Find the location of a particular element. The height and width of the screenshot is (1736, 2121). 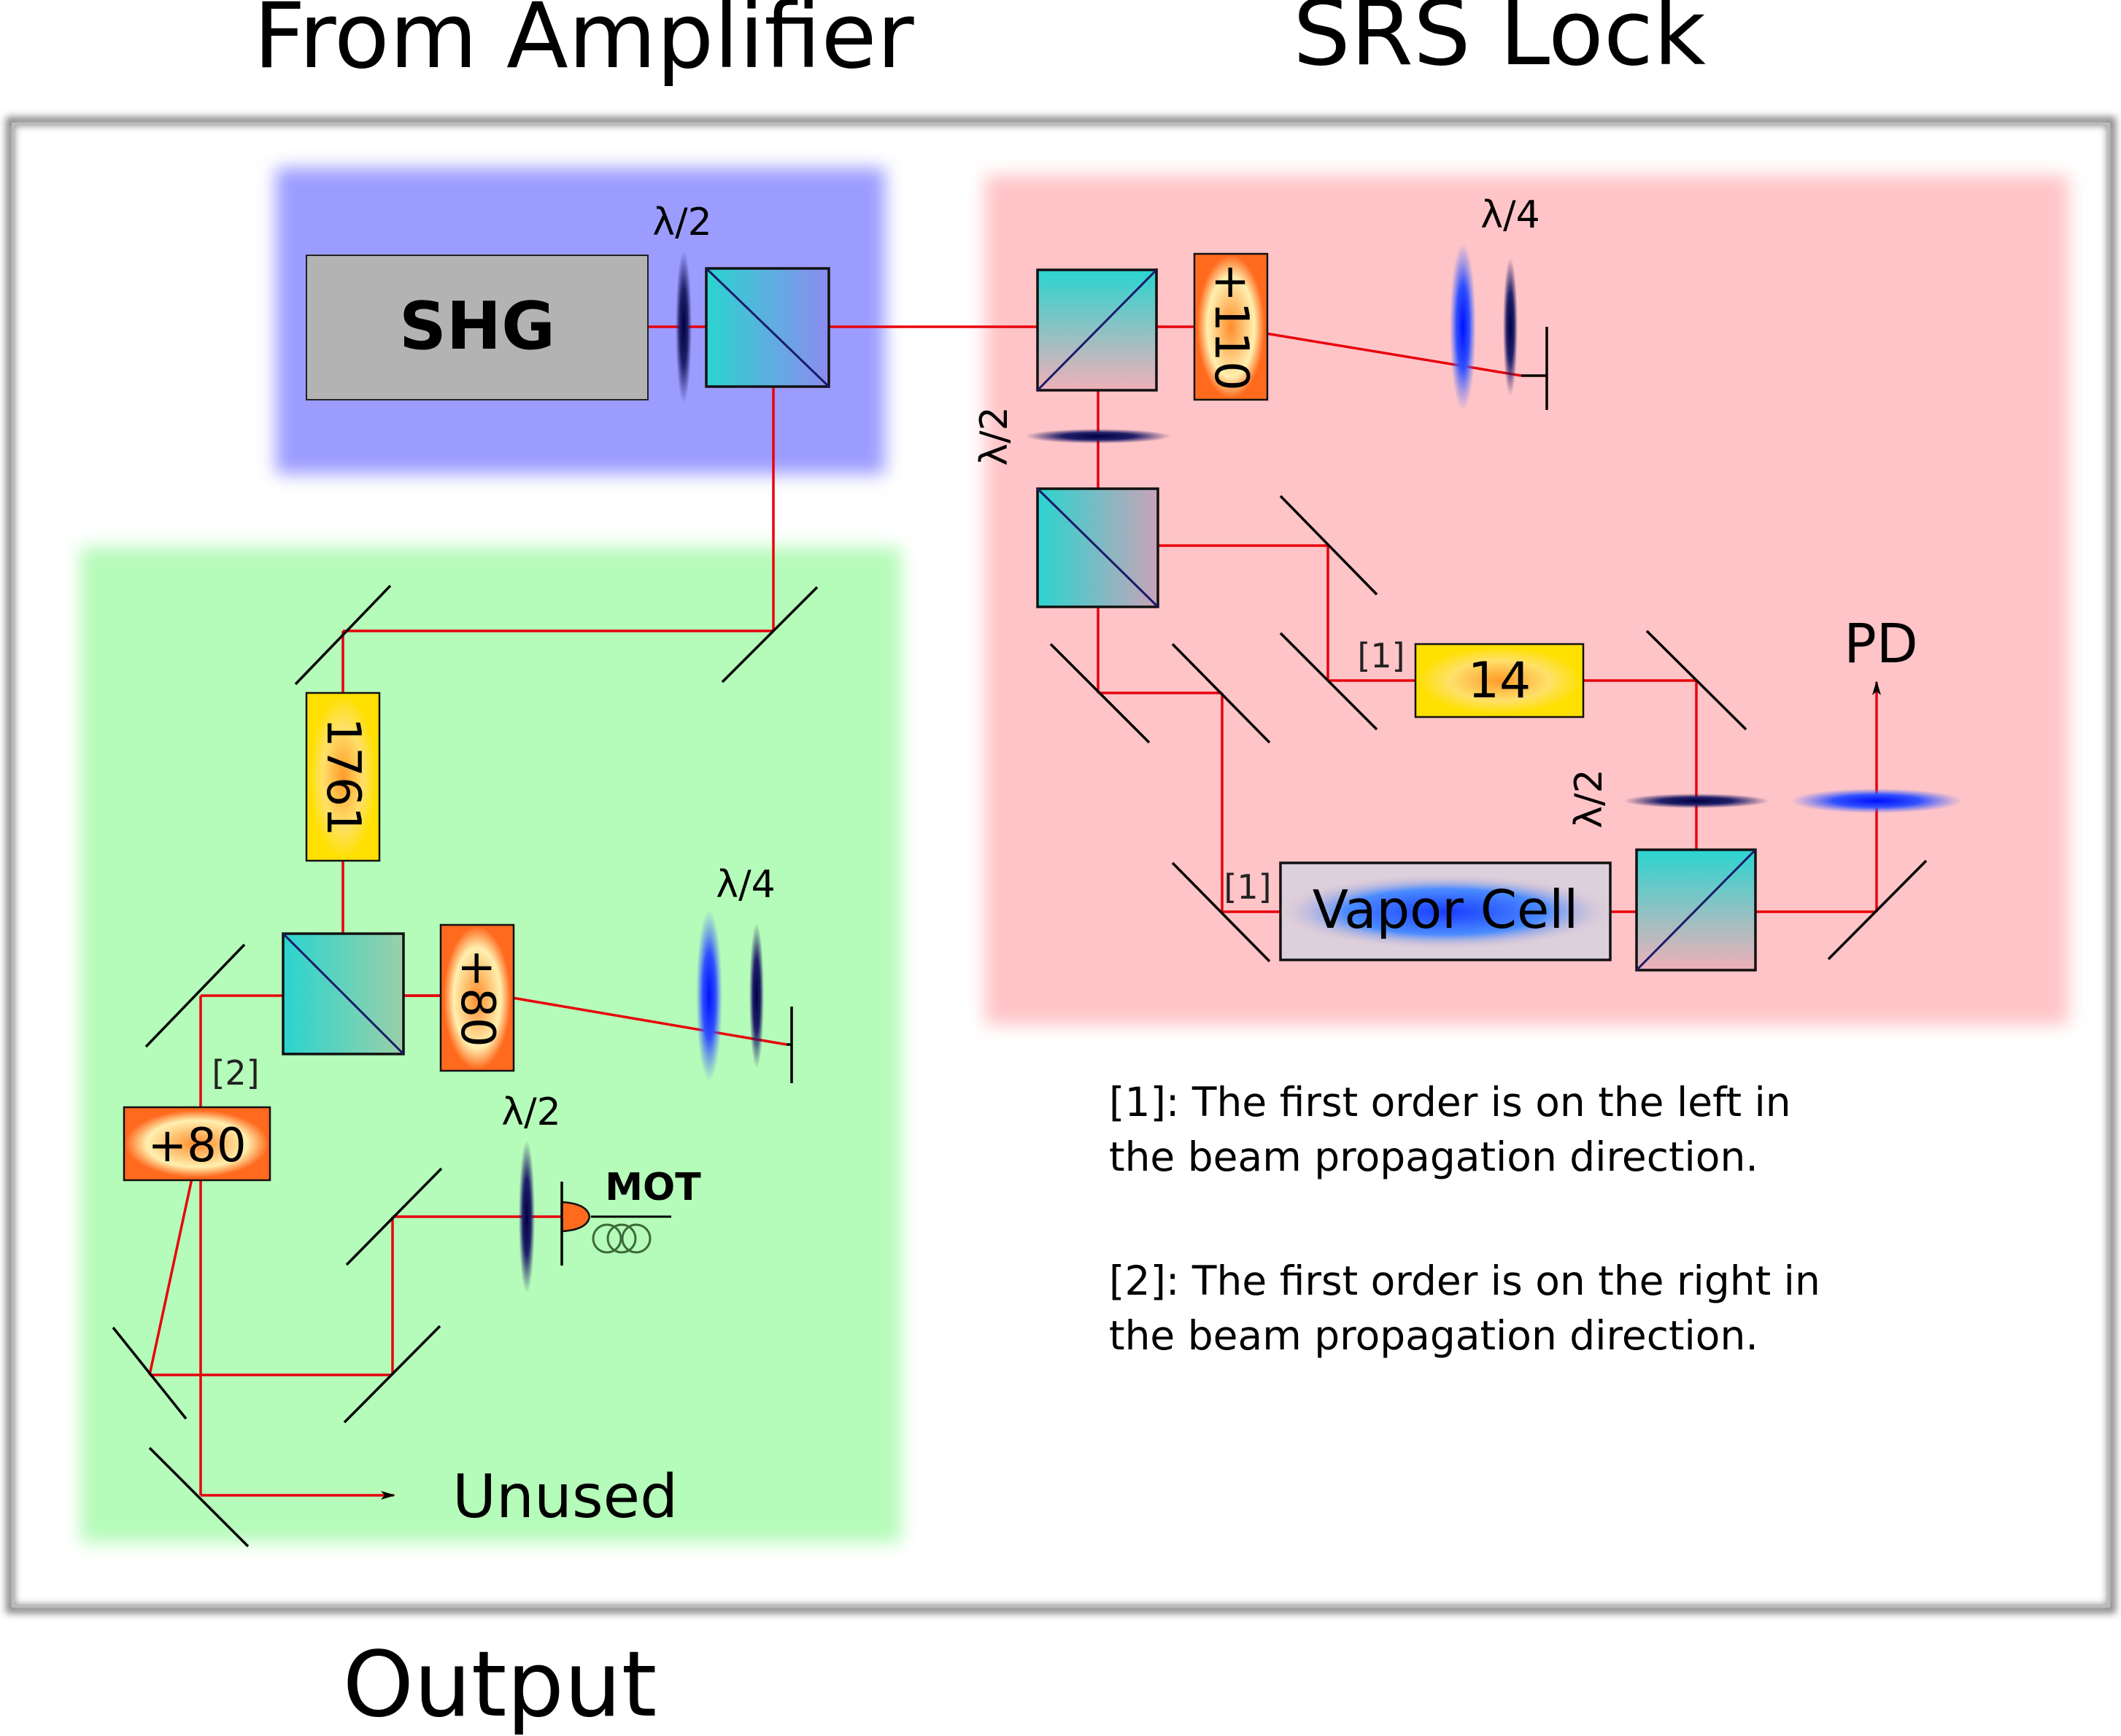

half-wave-plate-srs is located at coordinates (1098, 436).